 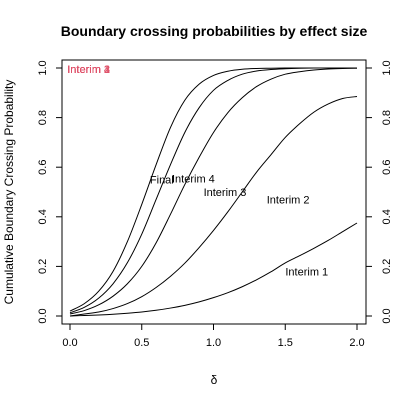 What do you see at coordinates (387, 67) in the screenshot?
I see `y-tick-label-right: 1.0` at bounding box center [387, 67].